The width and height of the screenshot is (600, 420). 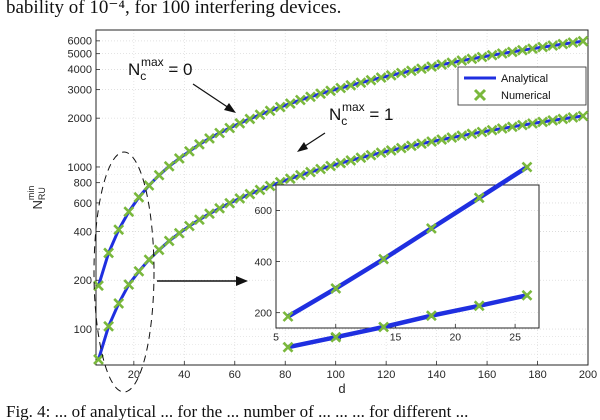 What do you see at coordinates (83, 184) in the screenshot?
I see `main-y-tick-label: 800` at bounding box center [83, 184].